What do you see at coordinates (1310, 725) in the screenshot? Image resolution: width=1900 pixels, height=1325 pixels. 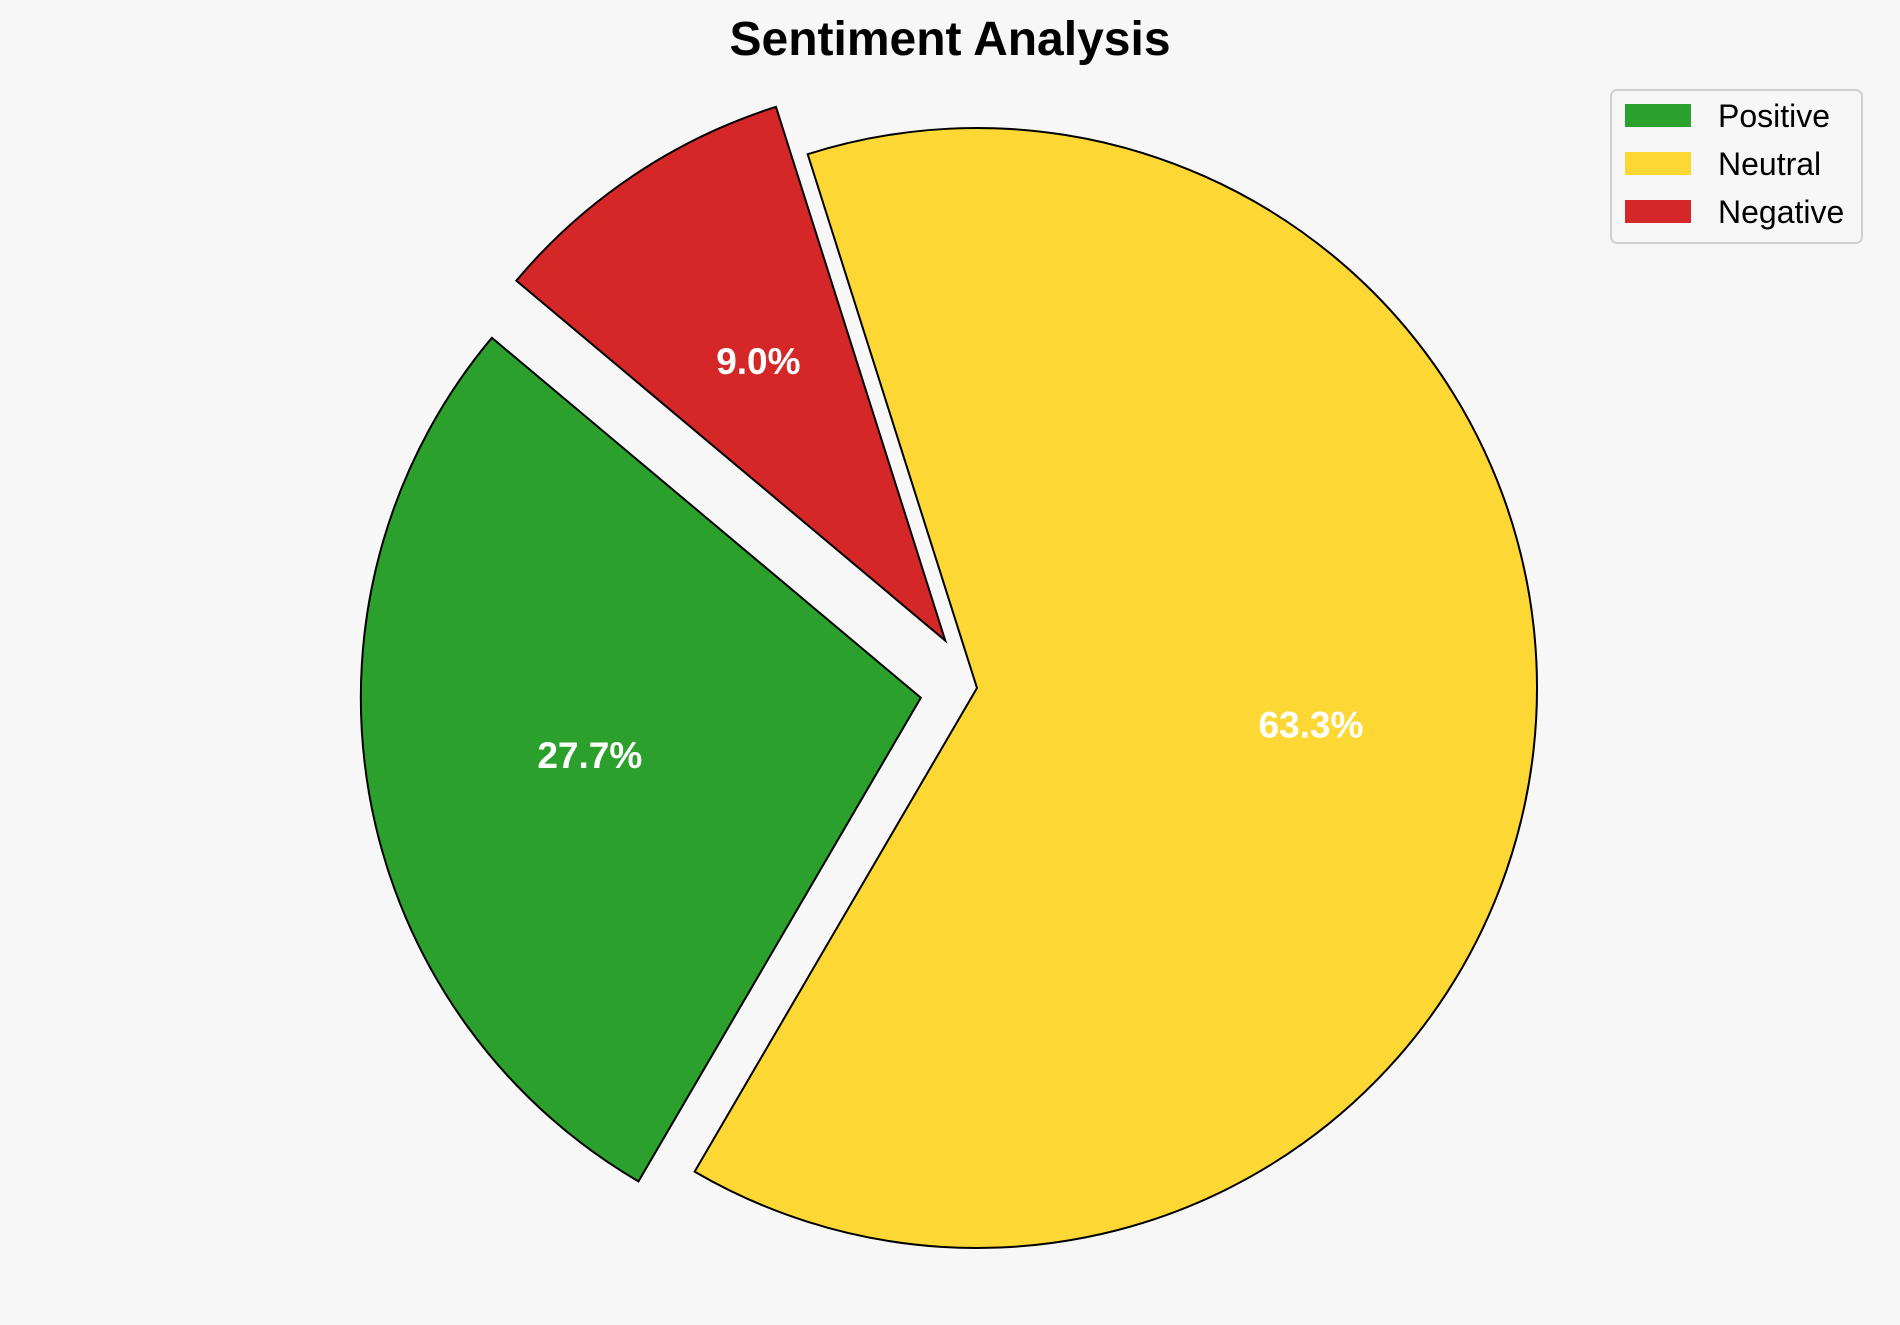 I see `slice-label-neutral: 63.3%` at bounding box center [1310, 725].